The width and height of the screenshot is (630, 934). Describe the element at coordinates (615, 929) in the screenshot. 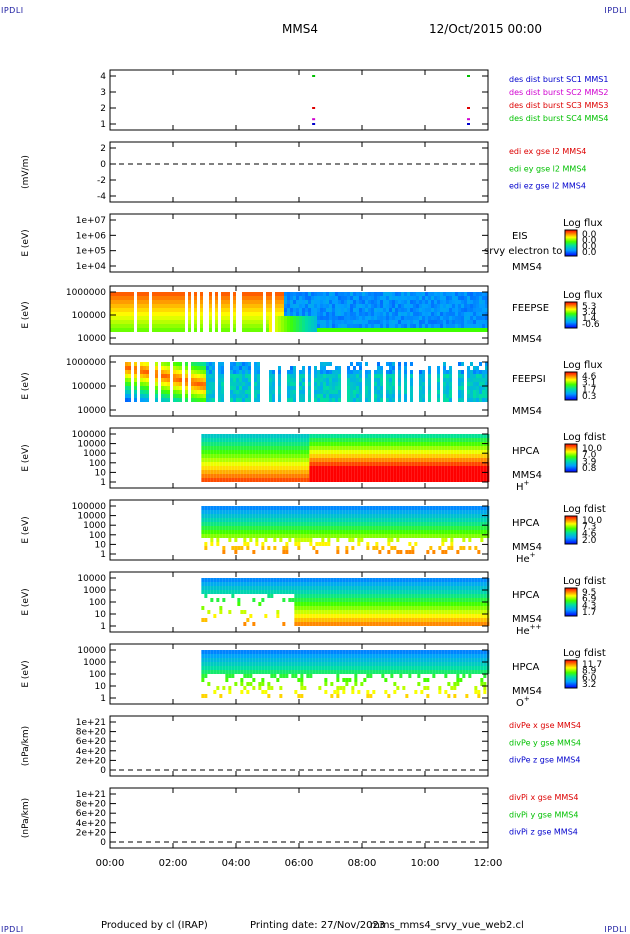

I see `corner-label-bottom-right: IPDLI` at that location.